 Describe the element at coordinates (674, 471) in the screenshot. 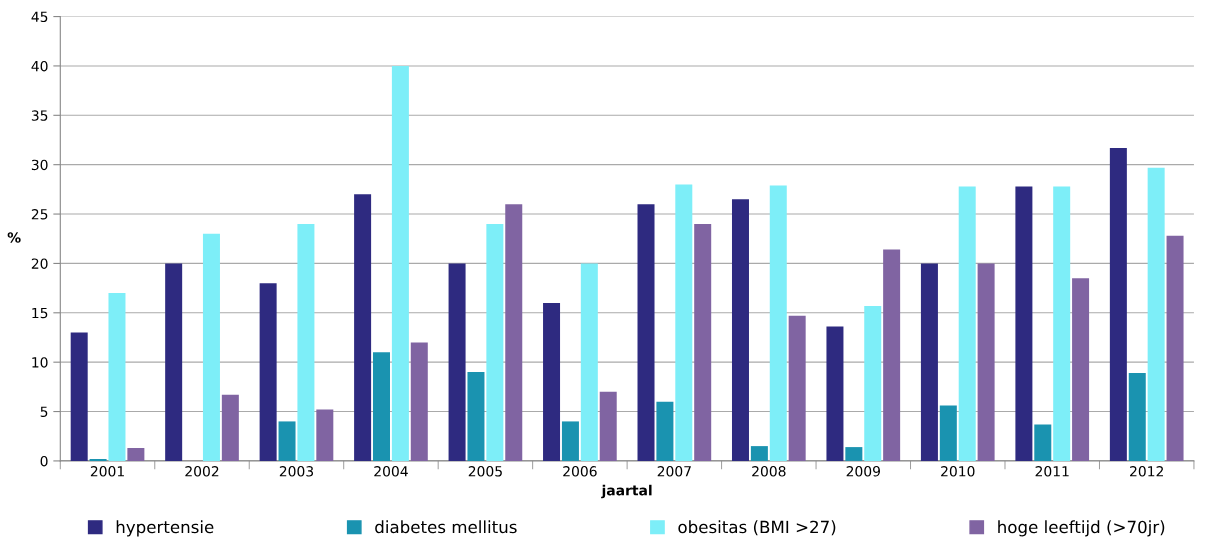

I see `x-tick-label: 2007` at that location.